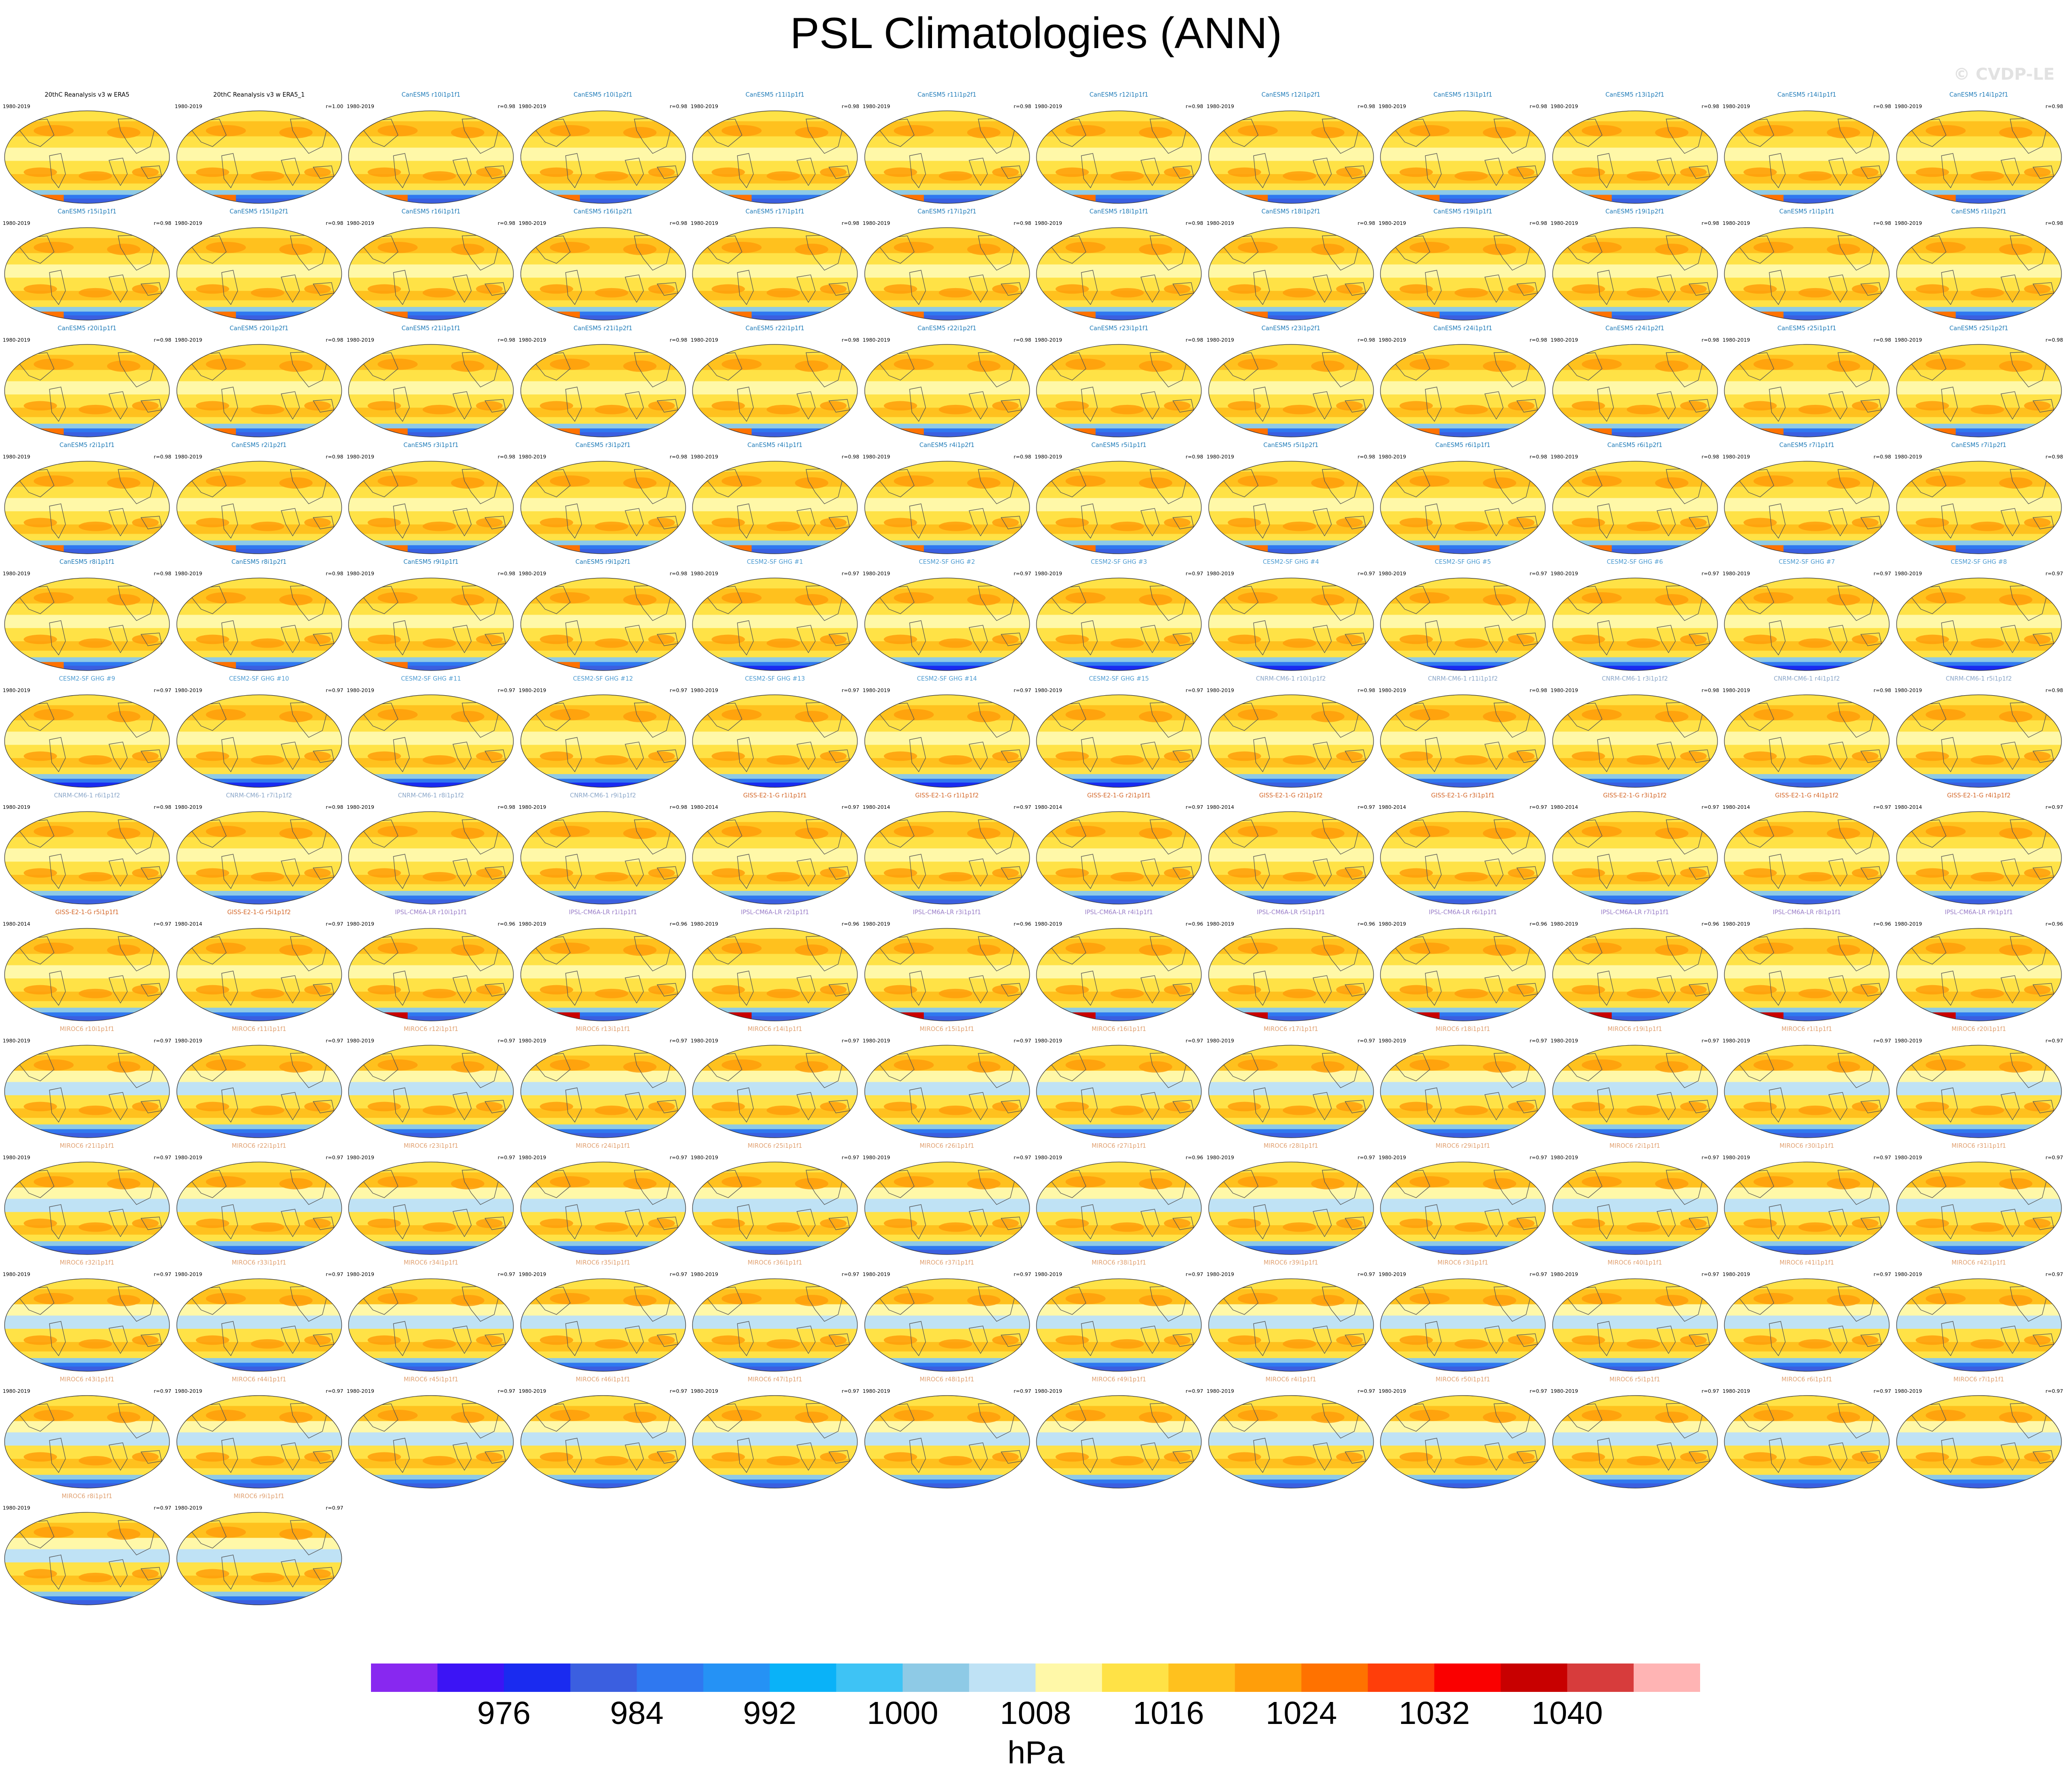 The height and width of the screenshot is (1778, 2072). Describe the element at coordinates (775, 796) in the screenshot. I see `panel-title: GISS-E2-1-G r1i1p1f1` at that location.